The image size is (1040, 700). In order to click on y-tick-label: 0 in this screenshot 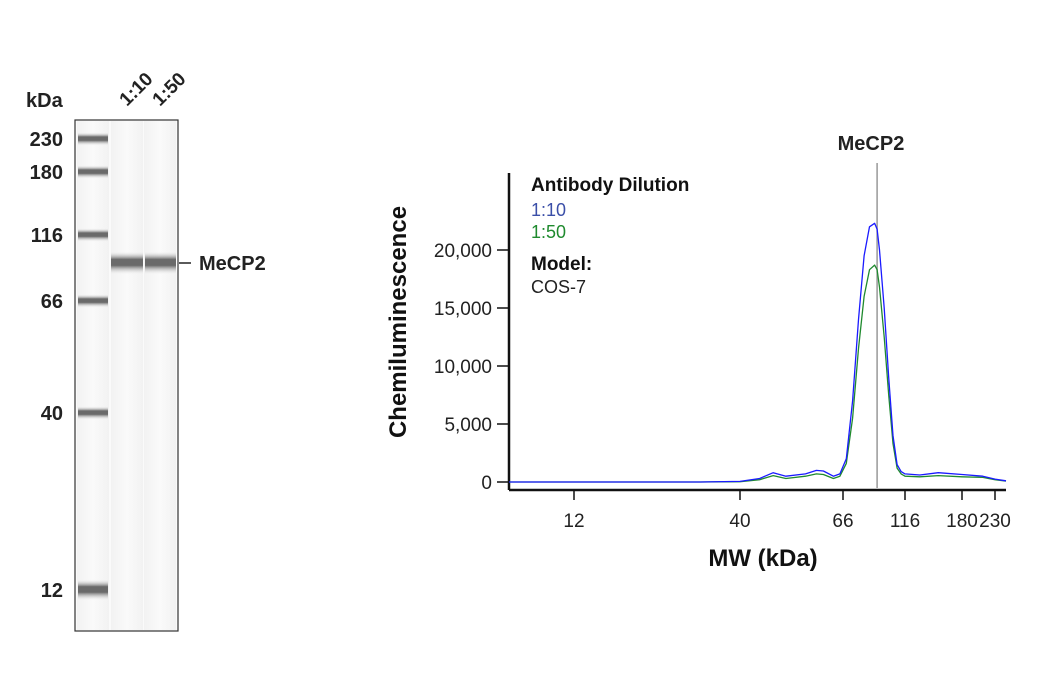, I will do `click(486, 483)`.